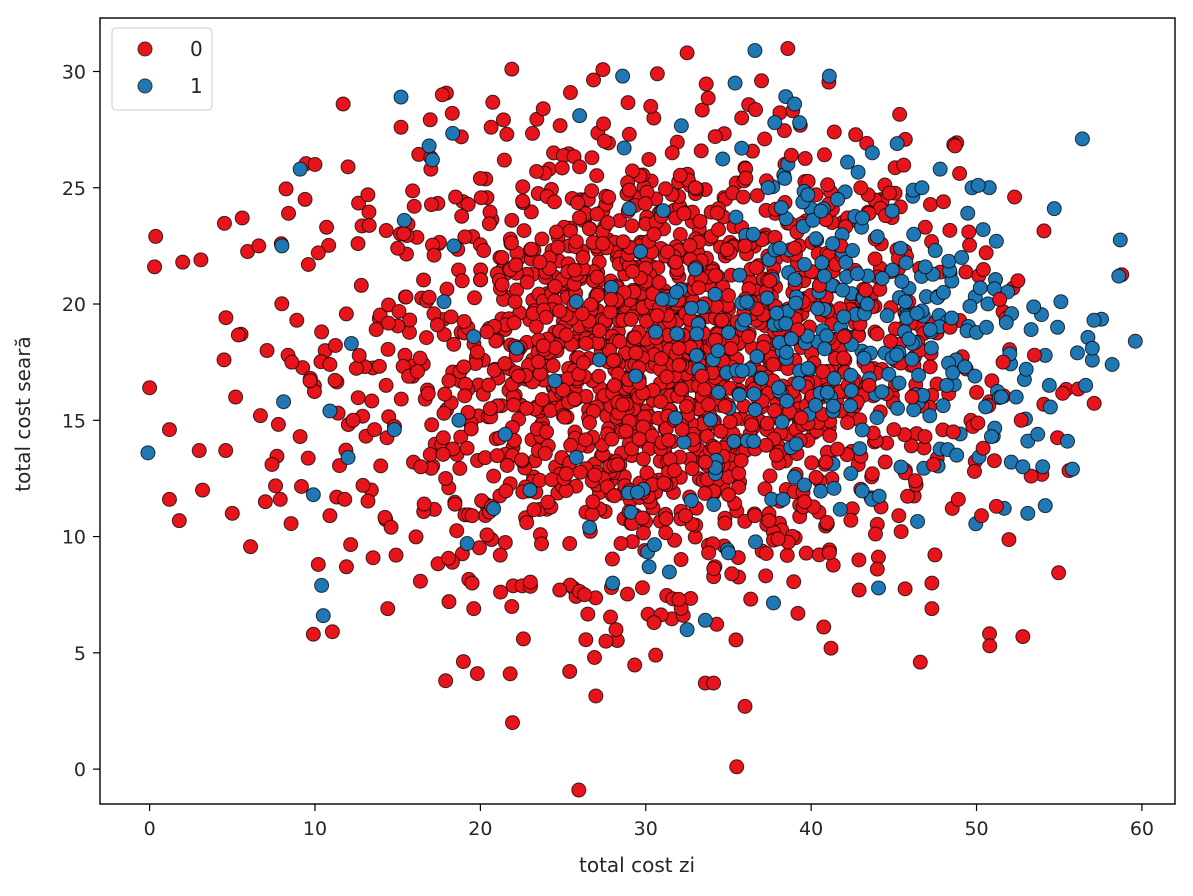 This screenshot has height=896, width=1193. Describe the element at coordinates (480, 829) in the screenshot. I see `x-tick-label: 20` at that location.